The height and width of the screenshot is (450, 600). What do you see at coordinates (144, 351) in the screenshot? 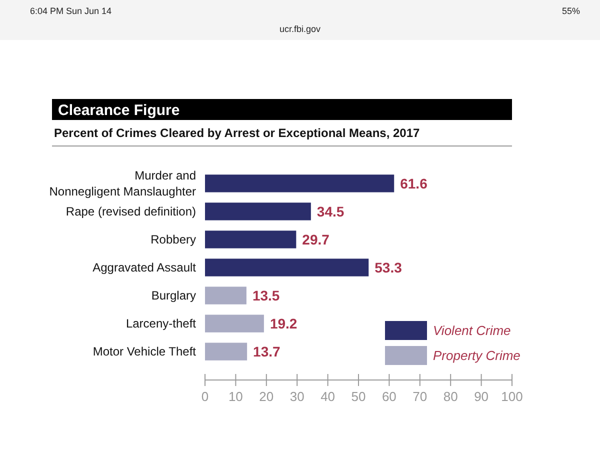
I see `y-tick-label: Motor Vehicle Theft` at bounding box center [144, 351].